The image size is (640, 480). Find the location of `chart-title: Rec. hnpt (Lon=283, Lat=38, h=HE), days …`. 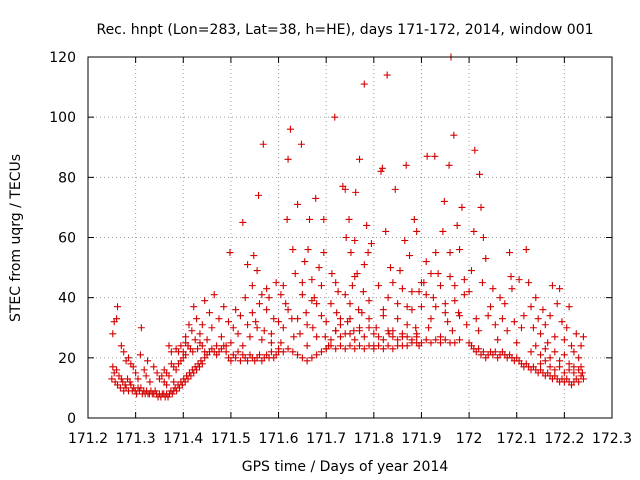

chart-title: Rec. hnpt (Lon=283, Lat=38, h=HE), days … is located at coordinates (344, 30).